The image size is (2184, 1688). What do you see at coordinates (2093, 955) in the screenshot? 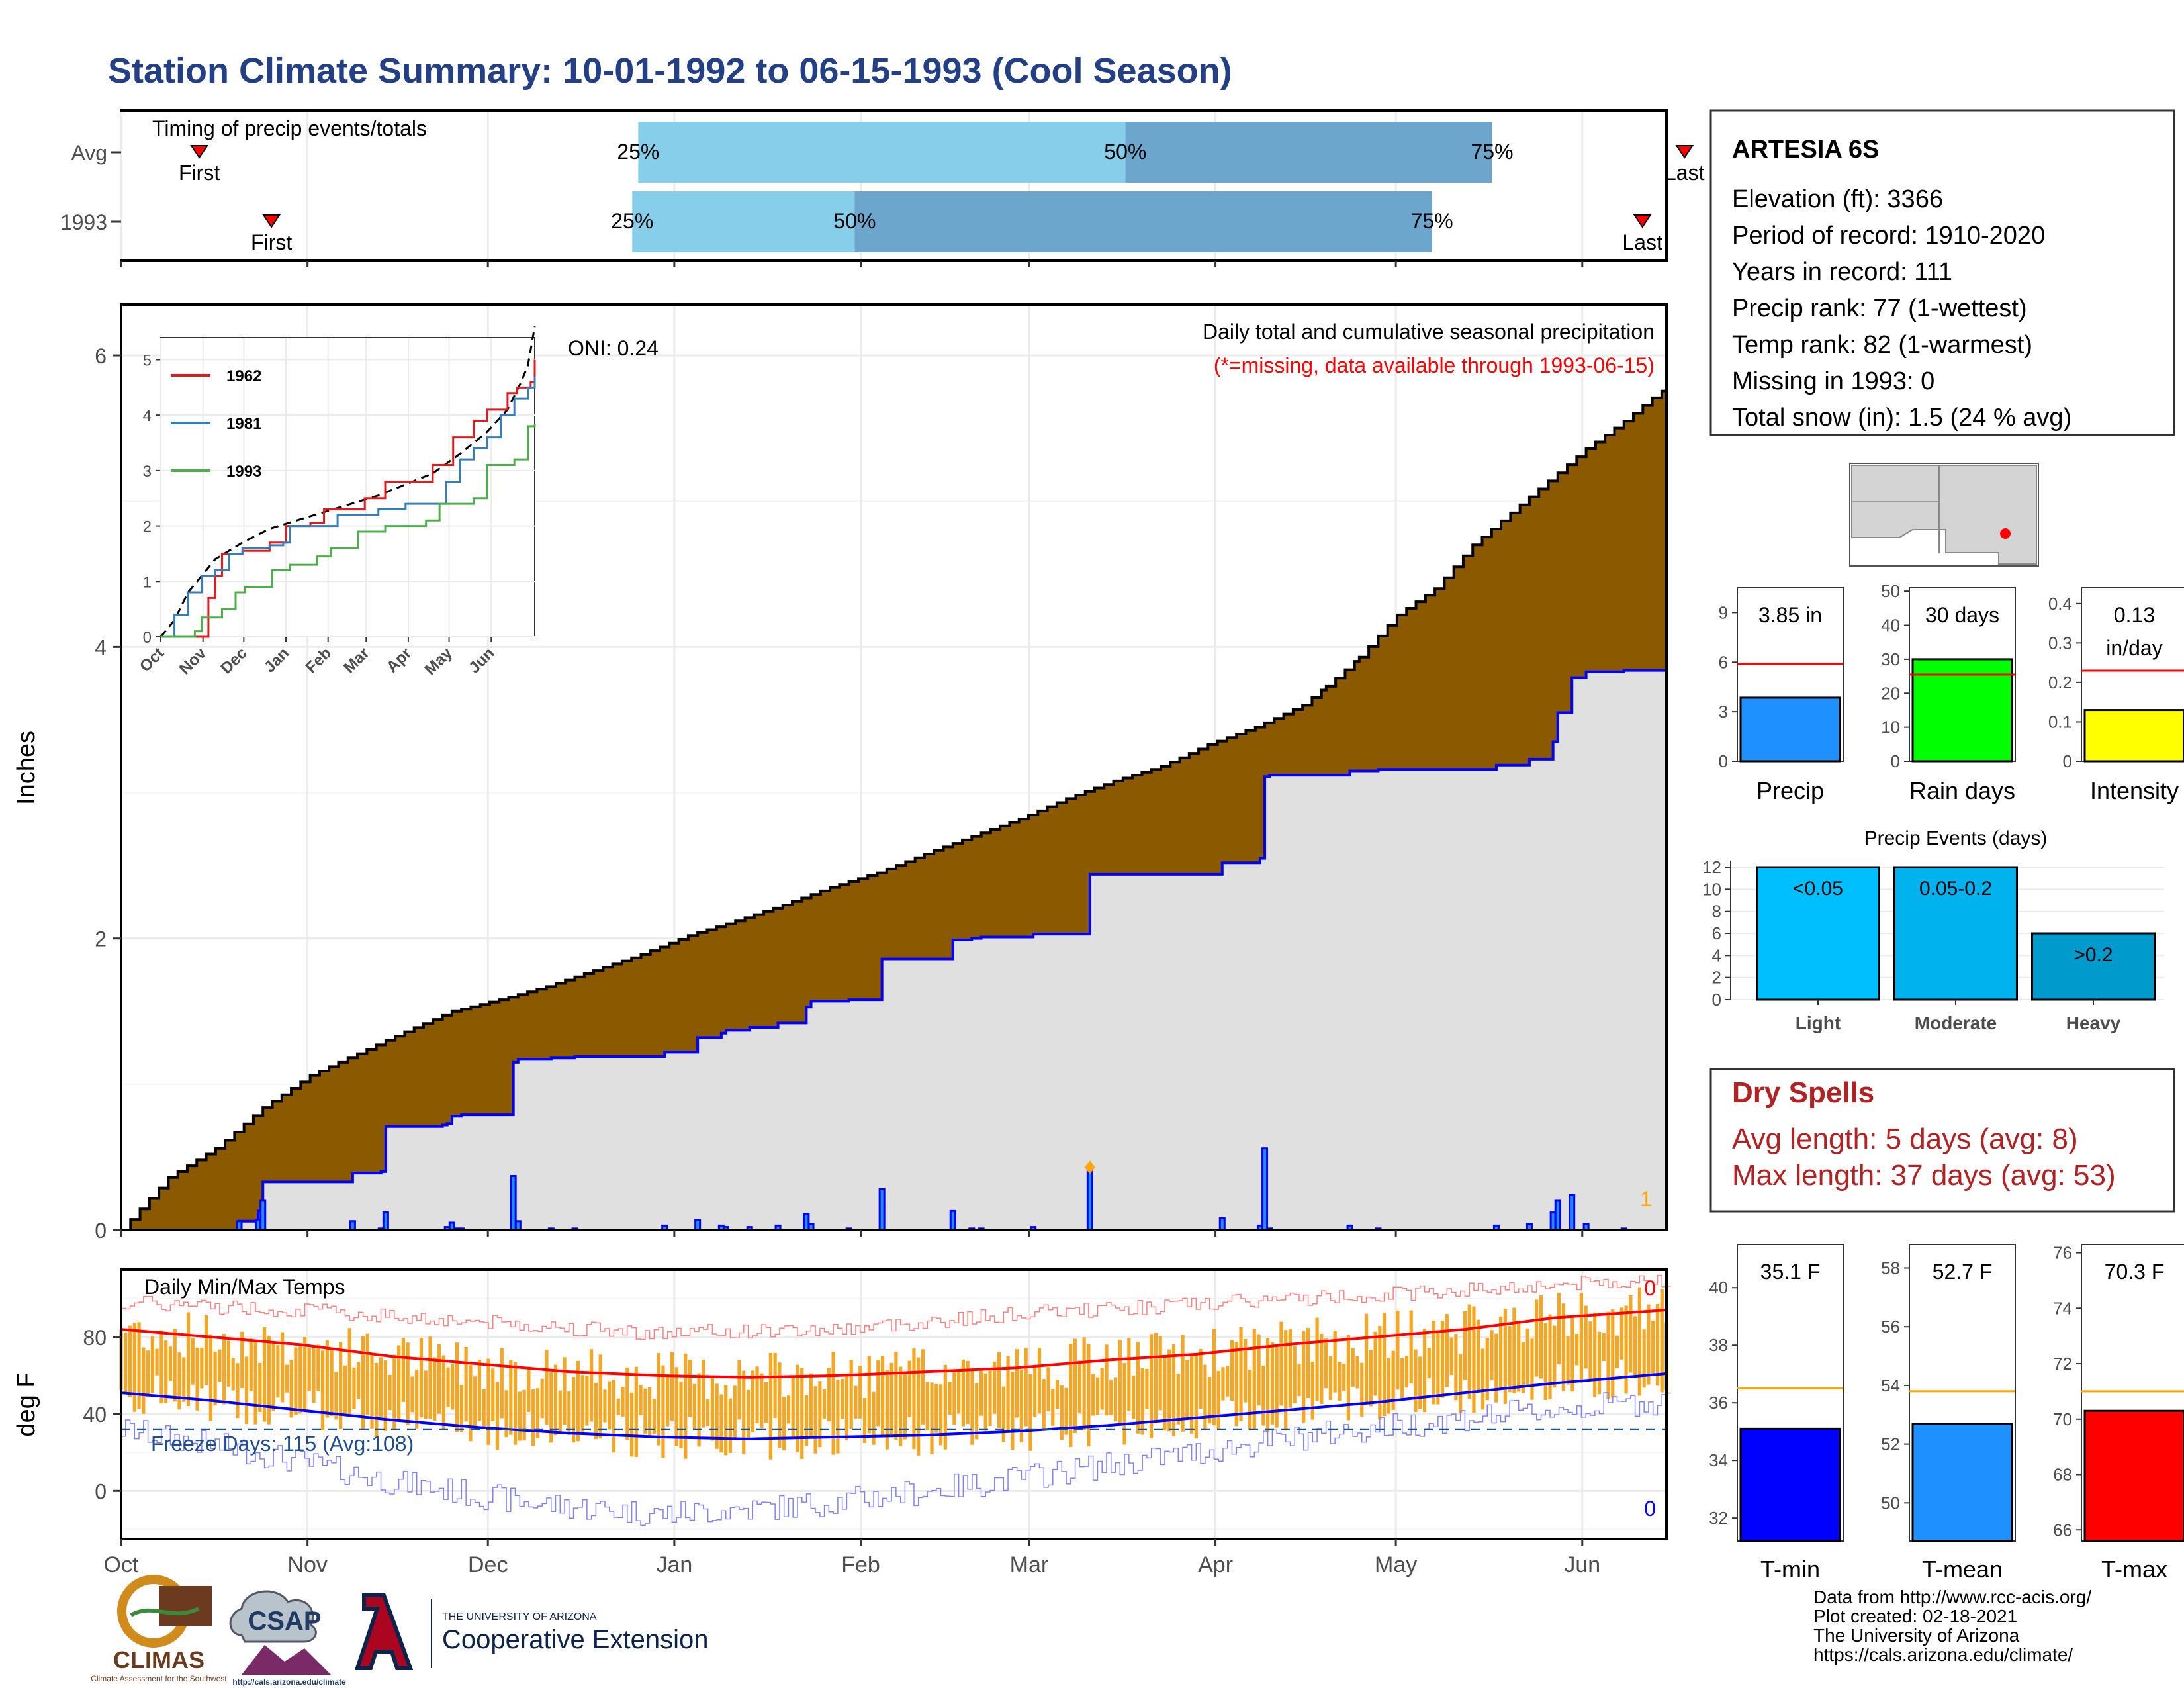
I see `event-bar-label: >0.2` at bounding box center [2093, 955].